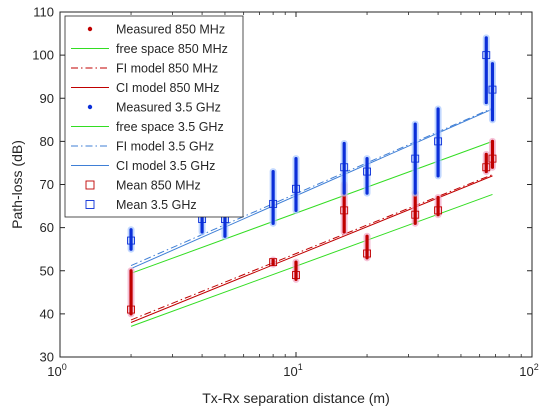 This screenshot has width=550, height=413. What do you see at coordinates (47, 98) in the screenshot?
I see `y-tick-label: 90` at bounding box center [47, 98].